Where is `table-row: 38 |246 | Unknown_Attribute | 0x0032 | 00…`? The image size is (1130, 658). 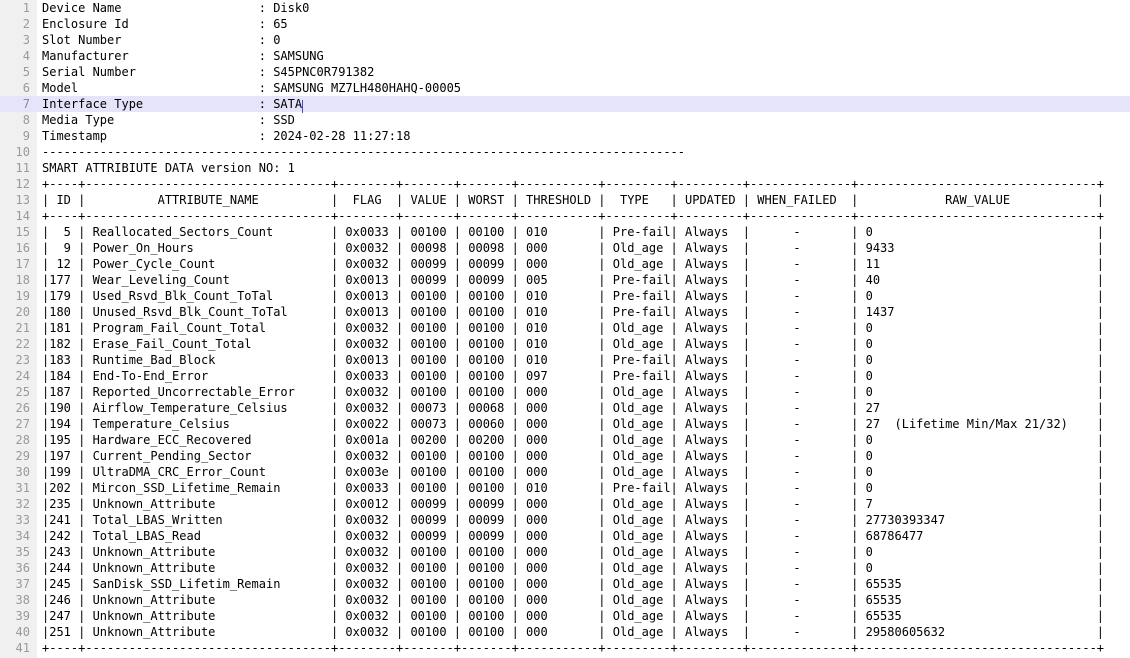 table-row: 38 |246 | Unknown_Attribute | 0x0032 | 00… is located at coordinates (565, 600).